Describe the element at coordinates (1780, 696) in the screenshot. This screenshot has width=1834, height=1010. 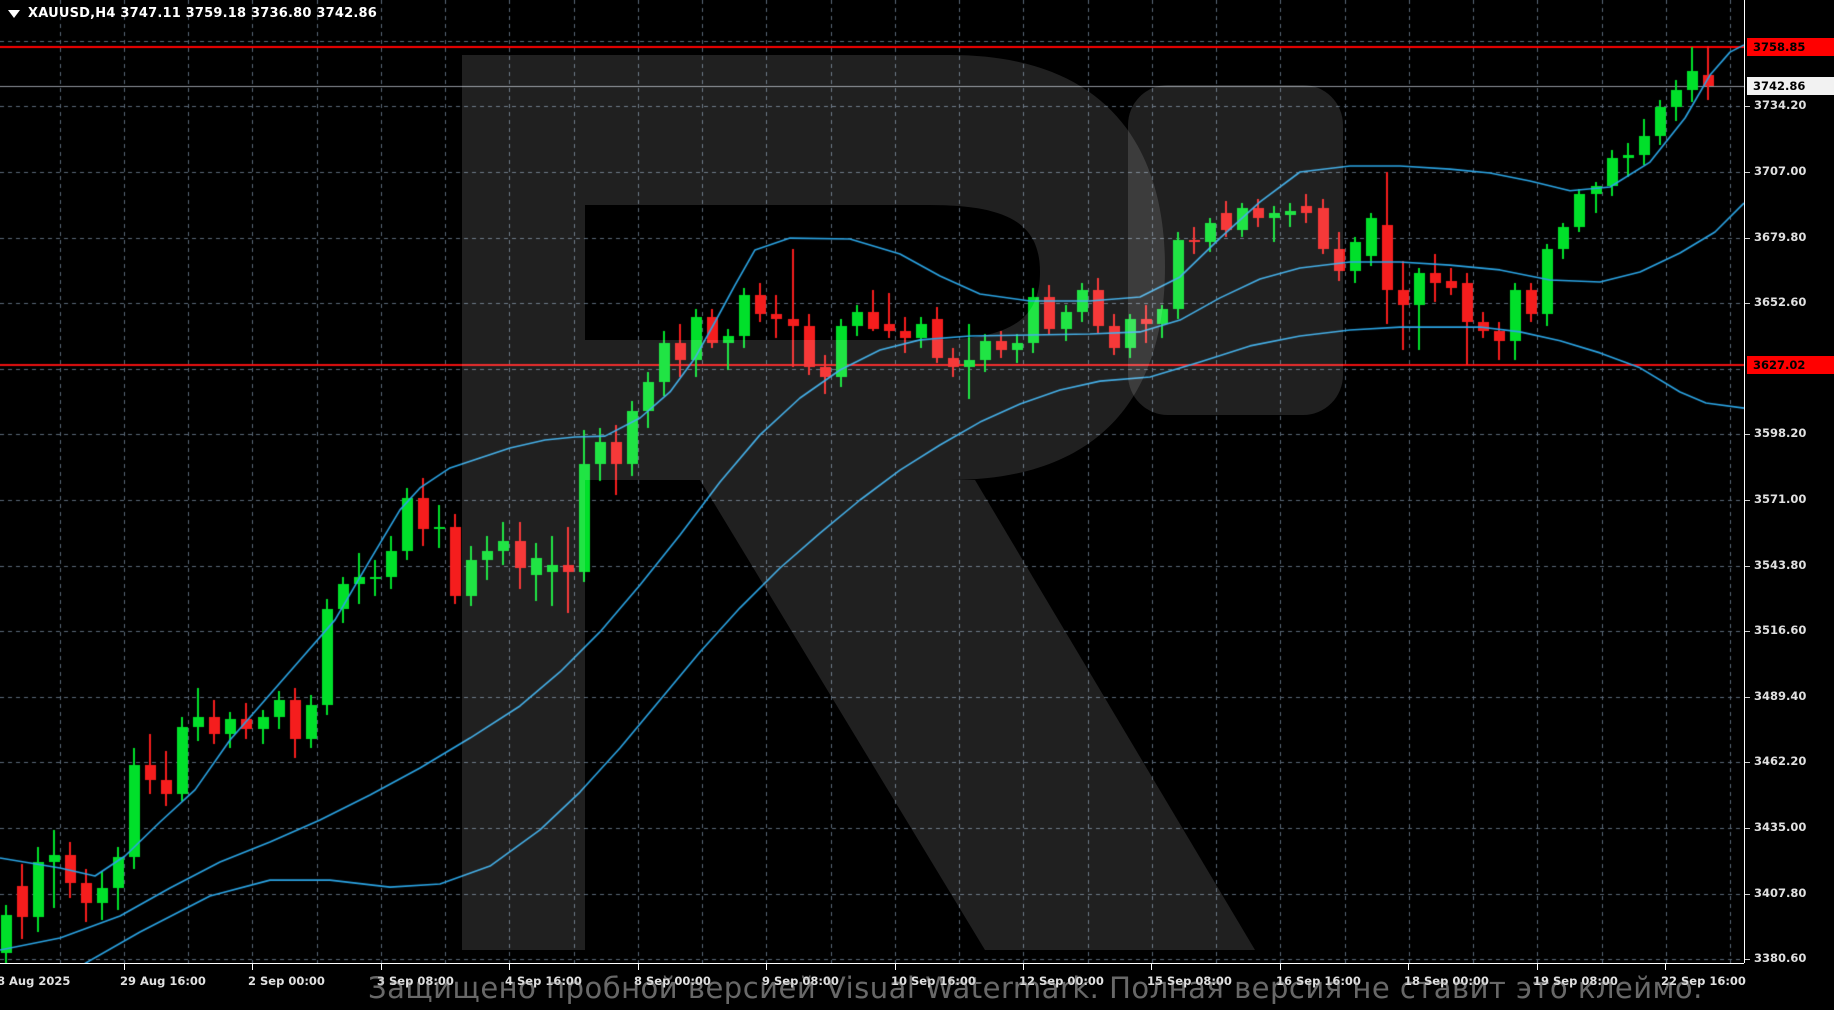
I see `price-label: 3489.40` at that location.